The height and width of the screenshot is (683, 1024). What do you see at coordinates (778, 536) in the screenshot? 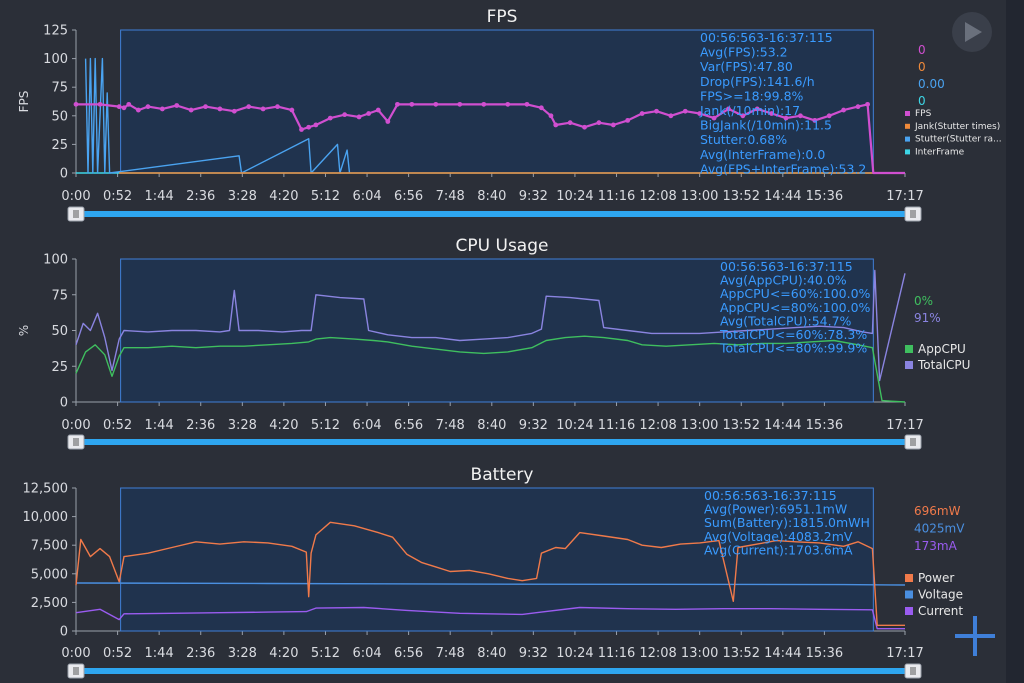
I see `stat-line: Avg(Voltage):4083.2mV` at bounding box center [778, 536].